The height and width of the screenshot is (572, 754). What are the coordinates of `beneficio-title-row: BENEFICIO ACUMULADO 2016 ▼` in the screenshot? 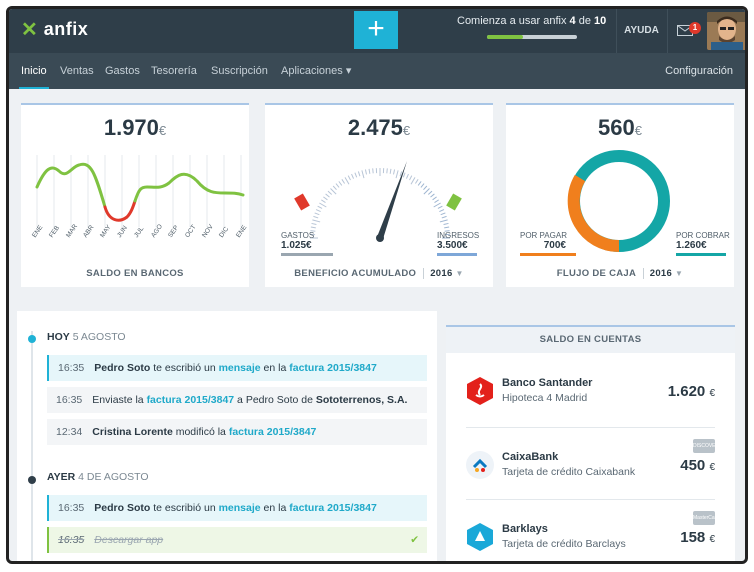 It's located at (379, 273).